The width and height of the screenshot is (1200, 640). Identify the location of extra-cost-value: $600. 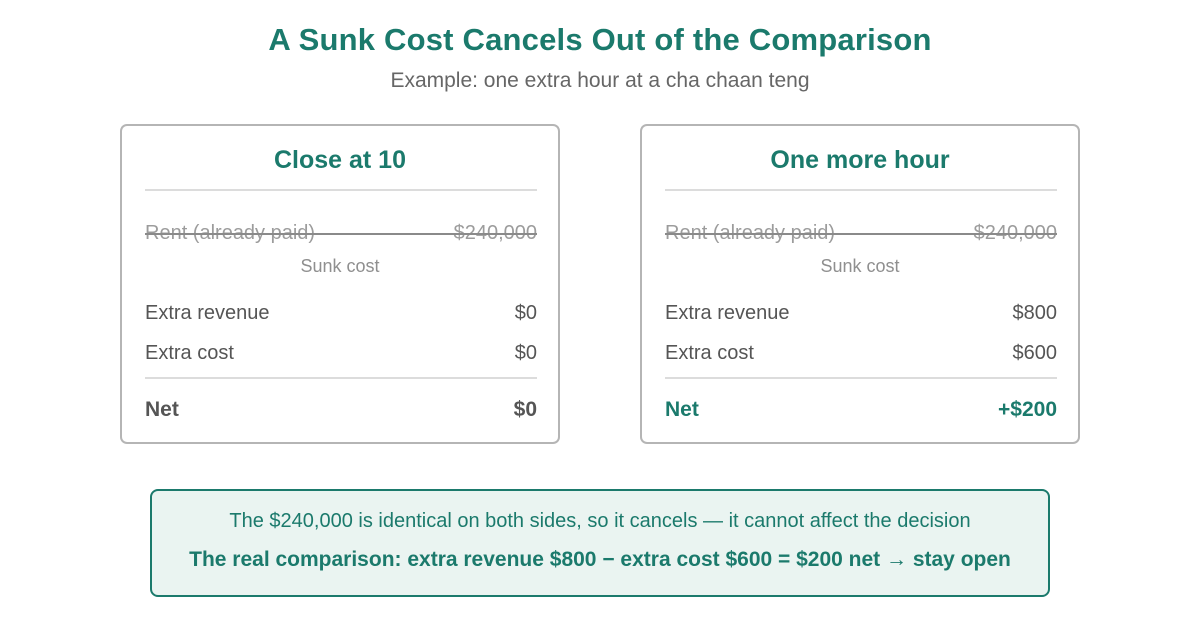
(1035, 353).